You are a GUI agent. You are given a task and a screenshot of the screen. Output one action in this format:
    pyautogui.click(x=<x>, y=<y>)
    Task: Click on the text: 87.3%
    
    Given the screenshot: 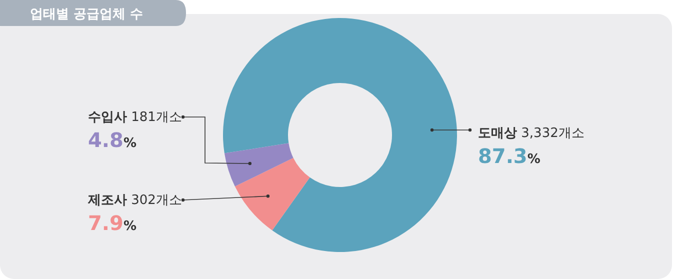 What is the action you would take?
    pyautogui.click(x=509, y=156)
    